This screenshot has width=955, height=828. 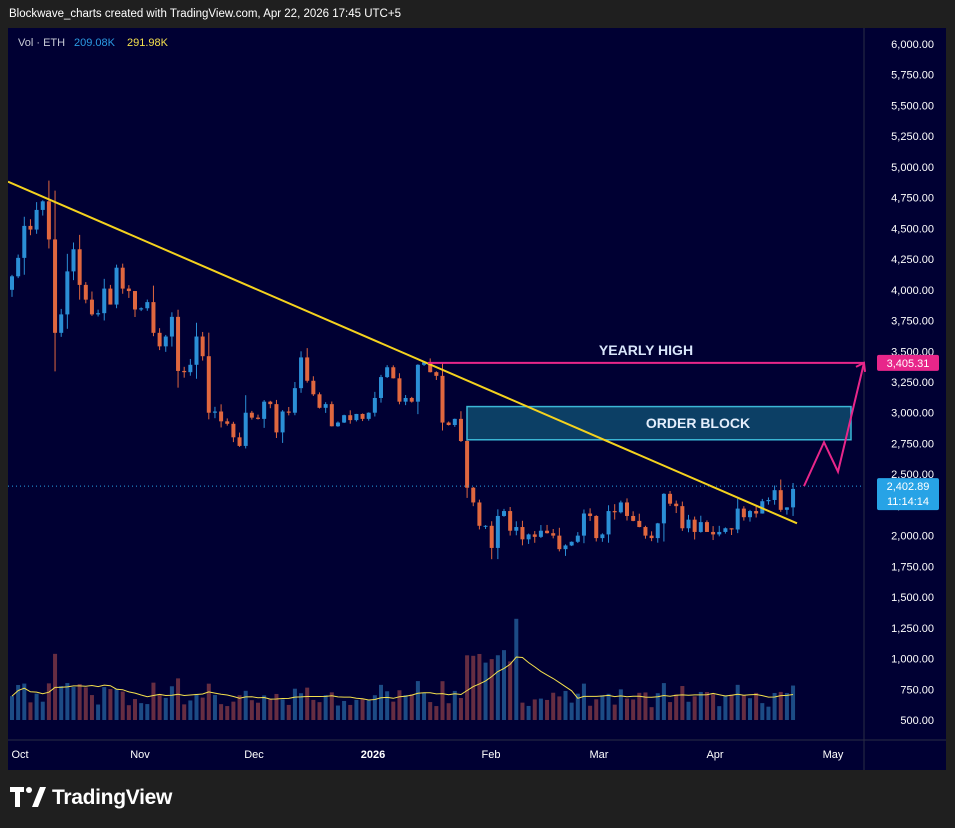 I want to click on y-tick-label: 3,250.00, so click(x=912, y=383).